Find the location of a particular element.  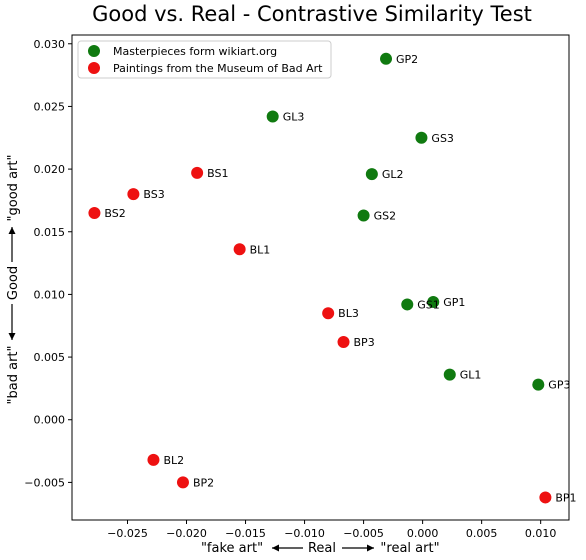

point-gp1 is located at coordinates (433, 301).